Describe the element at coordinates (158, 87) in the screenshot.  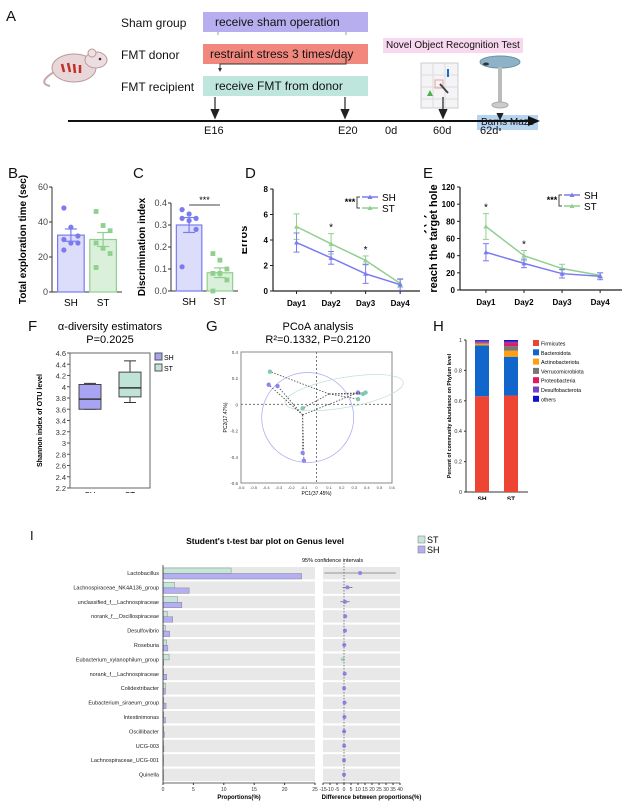
I see `group-label-recipient: FMT recipient` at that location.